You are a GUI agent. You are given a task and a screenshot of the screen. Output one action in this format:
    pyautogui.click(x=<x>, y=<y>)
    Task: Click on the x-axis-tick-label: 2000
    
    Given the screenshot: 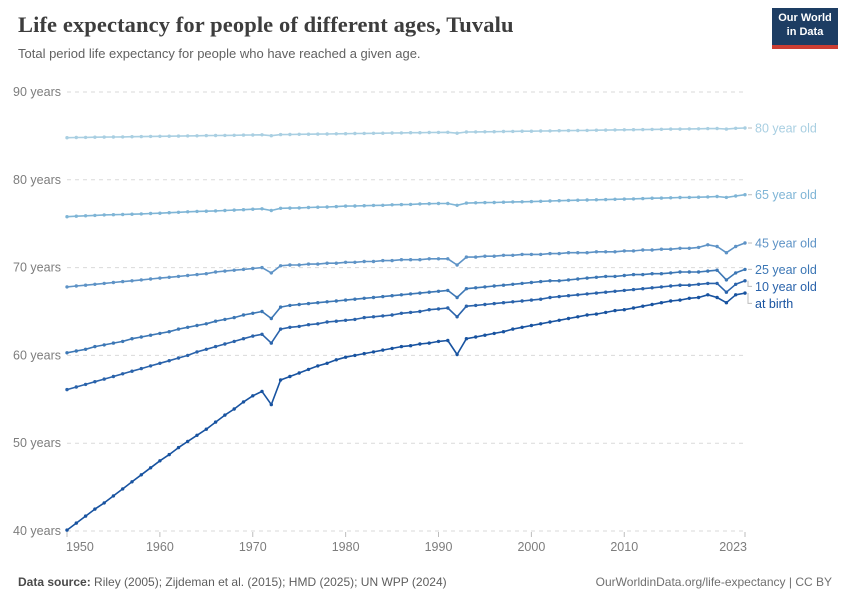 What is the action you would take?
    pyautogui.click(x=531, y=547)
    